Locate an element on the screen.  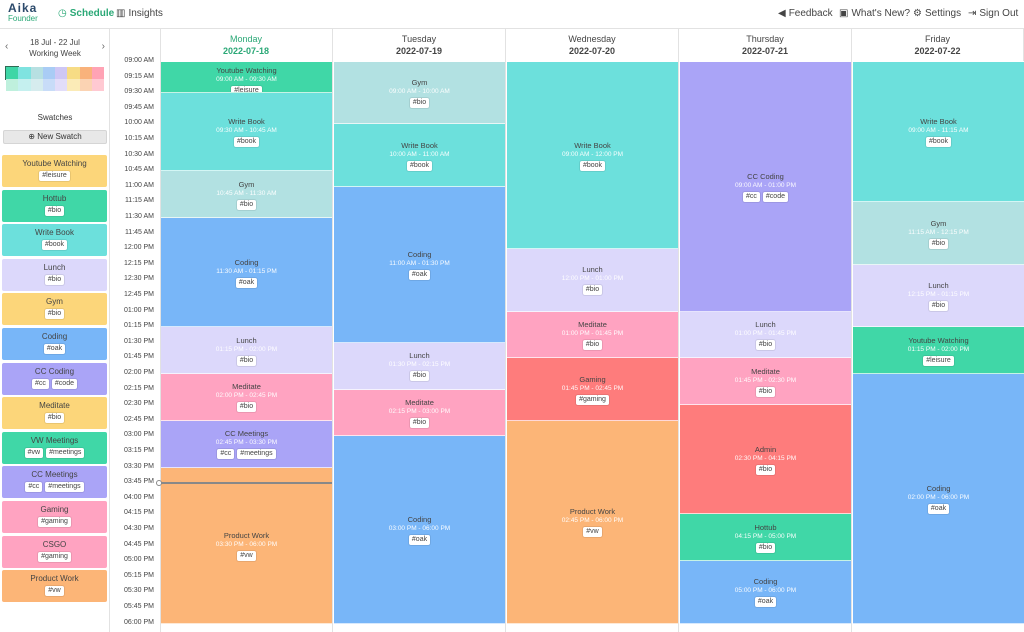
swatch-item: CC Coding #cc #code is located at coordinates (54, 378).